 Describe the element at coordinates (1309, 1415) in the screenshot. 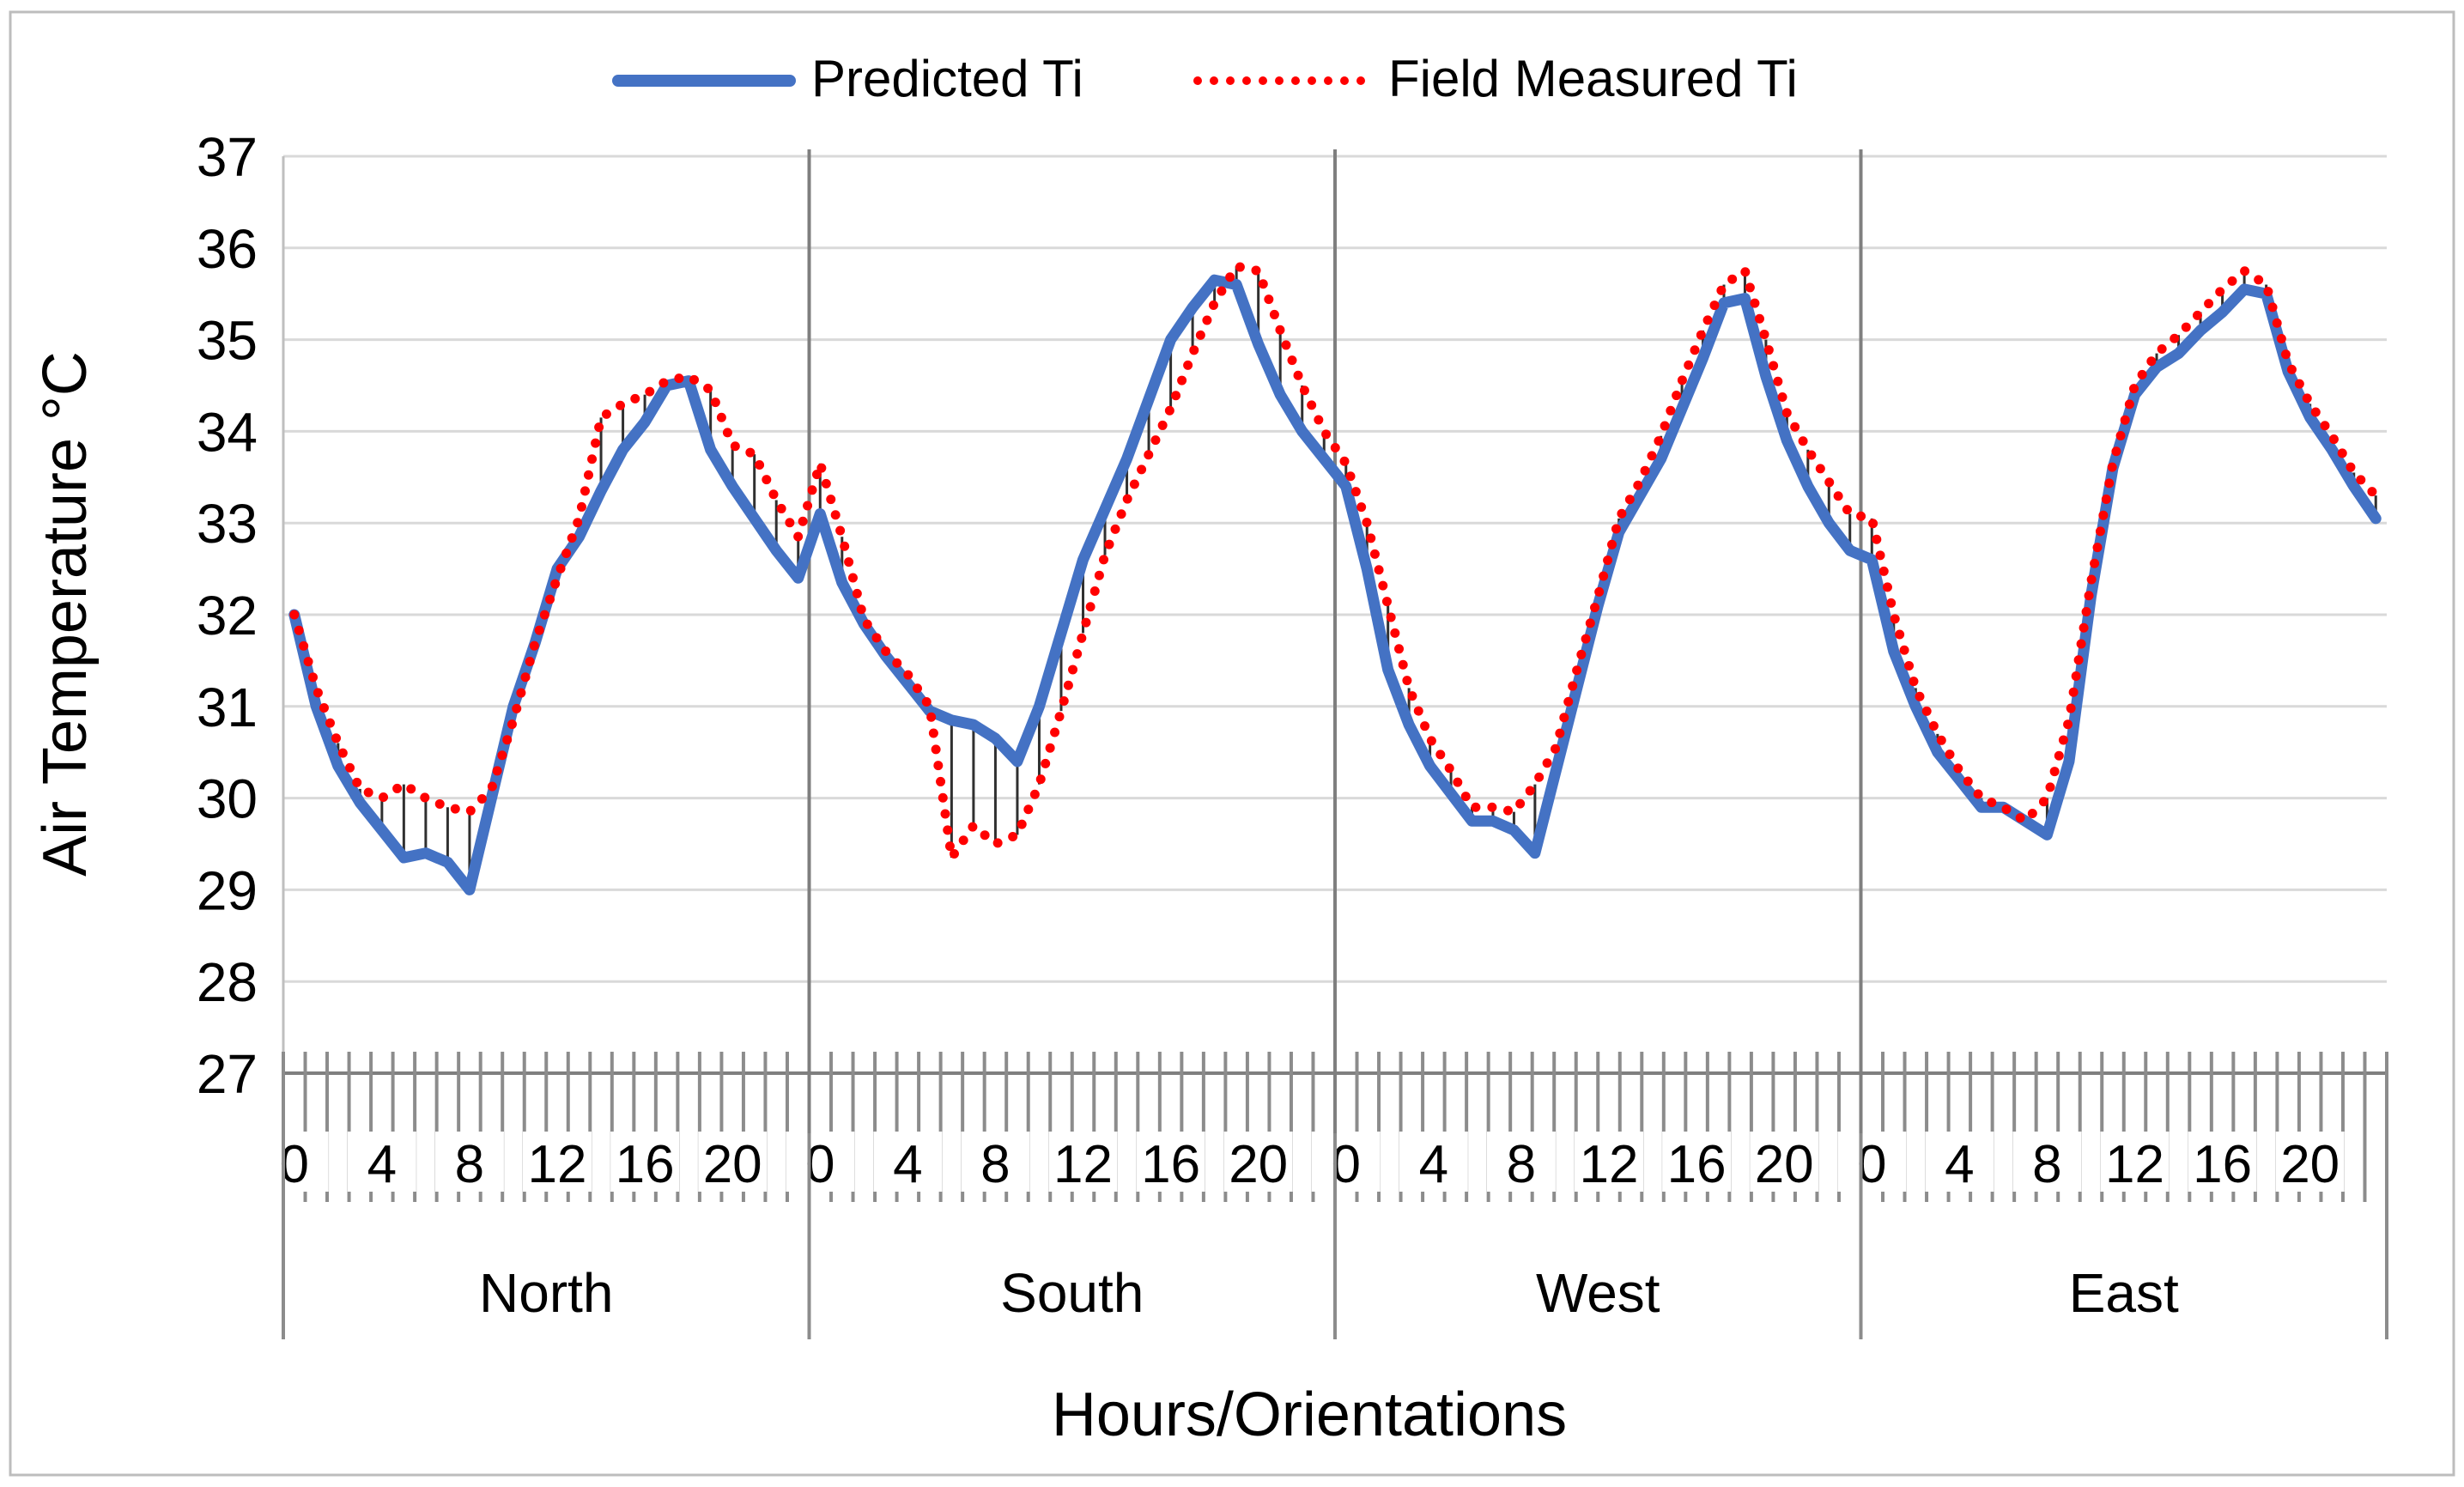

I see `x-axis-title: Hours/Orientations` at that location.